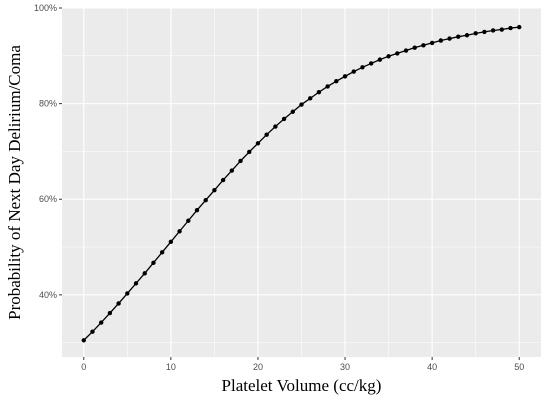 This screenshot has width=550, height=401. I want to click on x-tick-label: 20, so click(258, 367).